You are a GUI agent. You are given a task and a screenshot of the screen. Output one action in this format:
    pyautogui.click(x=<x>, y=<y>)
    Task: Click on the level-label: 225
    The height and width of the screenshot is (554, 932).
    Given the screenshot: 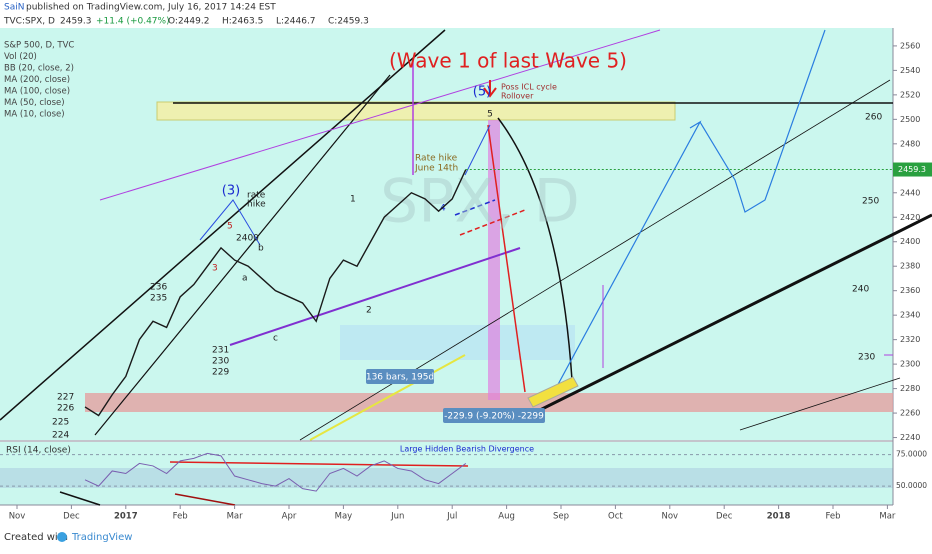 What is the action you would take?
    pyautogui.click(x=60, y=423)
    